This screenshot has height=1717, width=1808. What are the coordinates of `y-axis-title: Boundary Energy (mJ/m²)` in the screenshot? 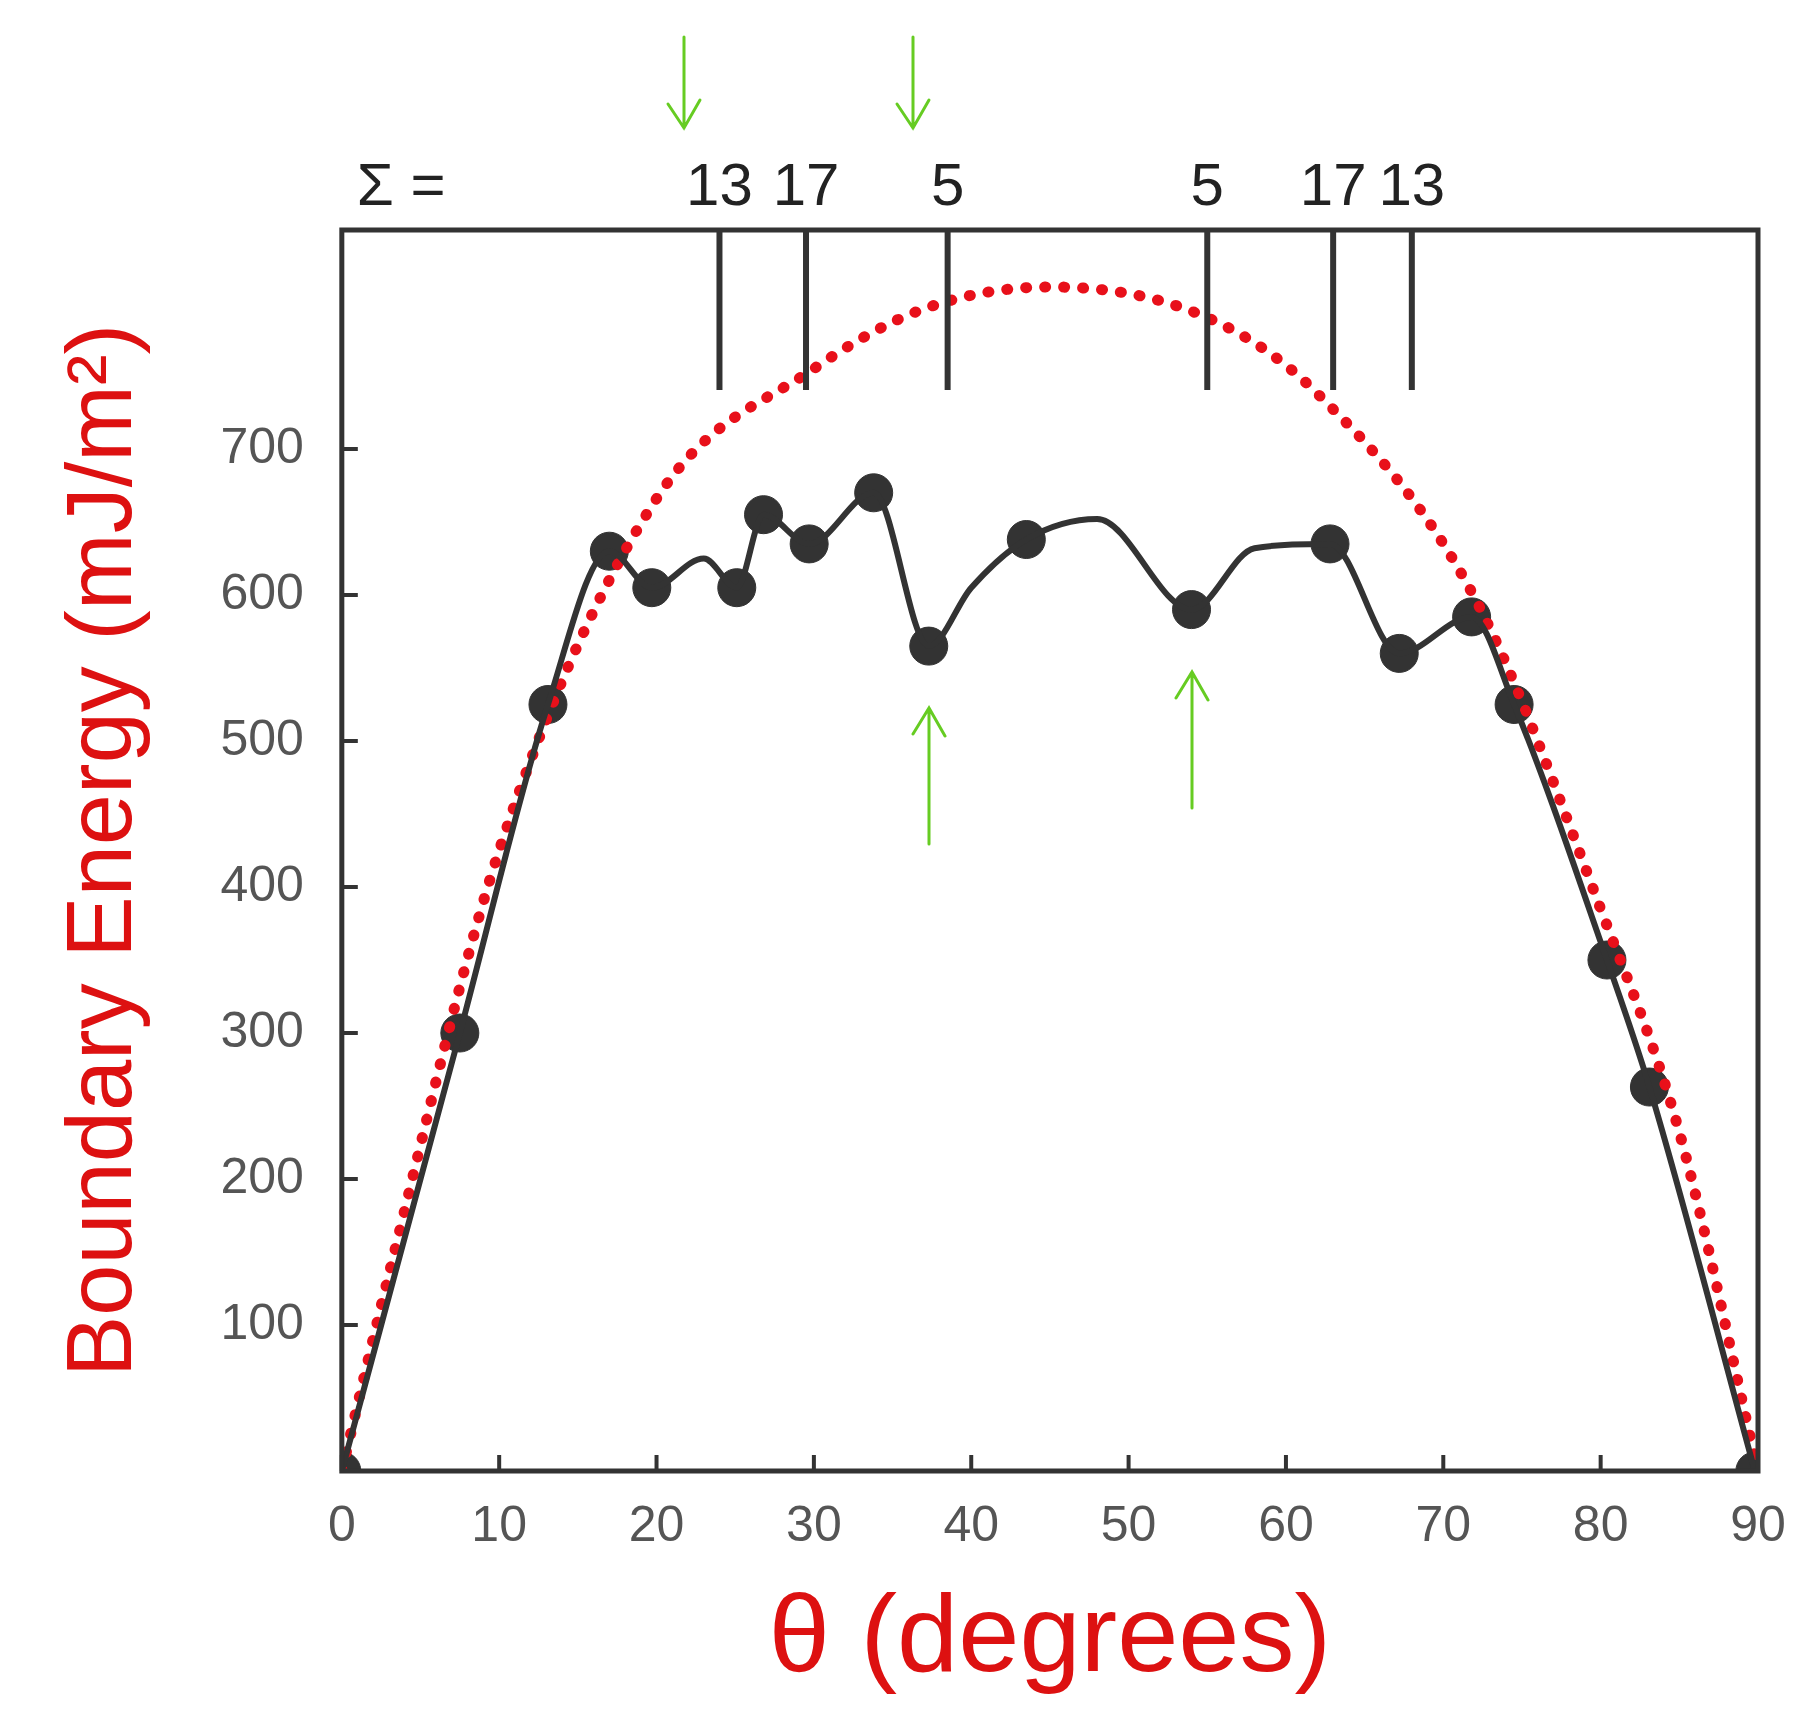 It's located at (98, 850).